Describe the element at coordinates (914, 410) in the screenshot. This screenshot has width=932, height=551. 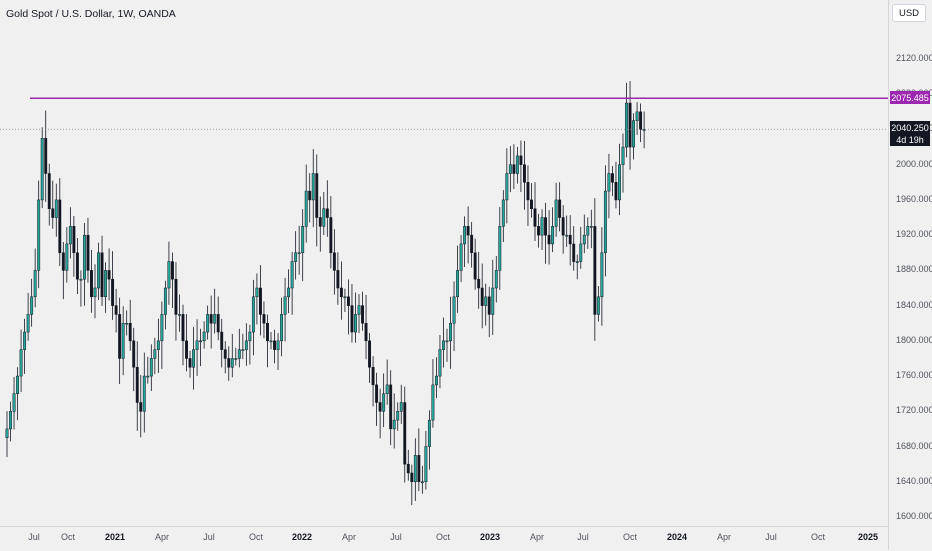
I see `price-axis-label: 1720.000` at that location.